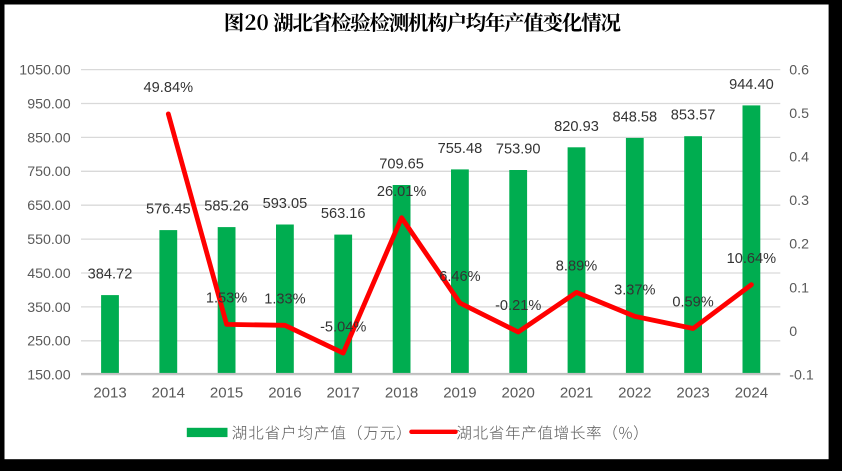 Image resolution: width=842 pixels, height=471 pixels. What do you see at coordinates (49, 206) in the screenshot?
I see `svg-text: 650.00` at bounding box center [49, 206].